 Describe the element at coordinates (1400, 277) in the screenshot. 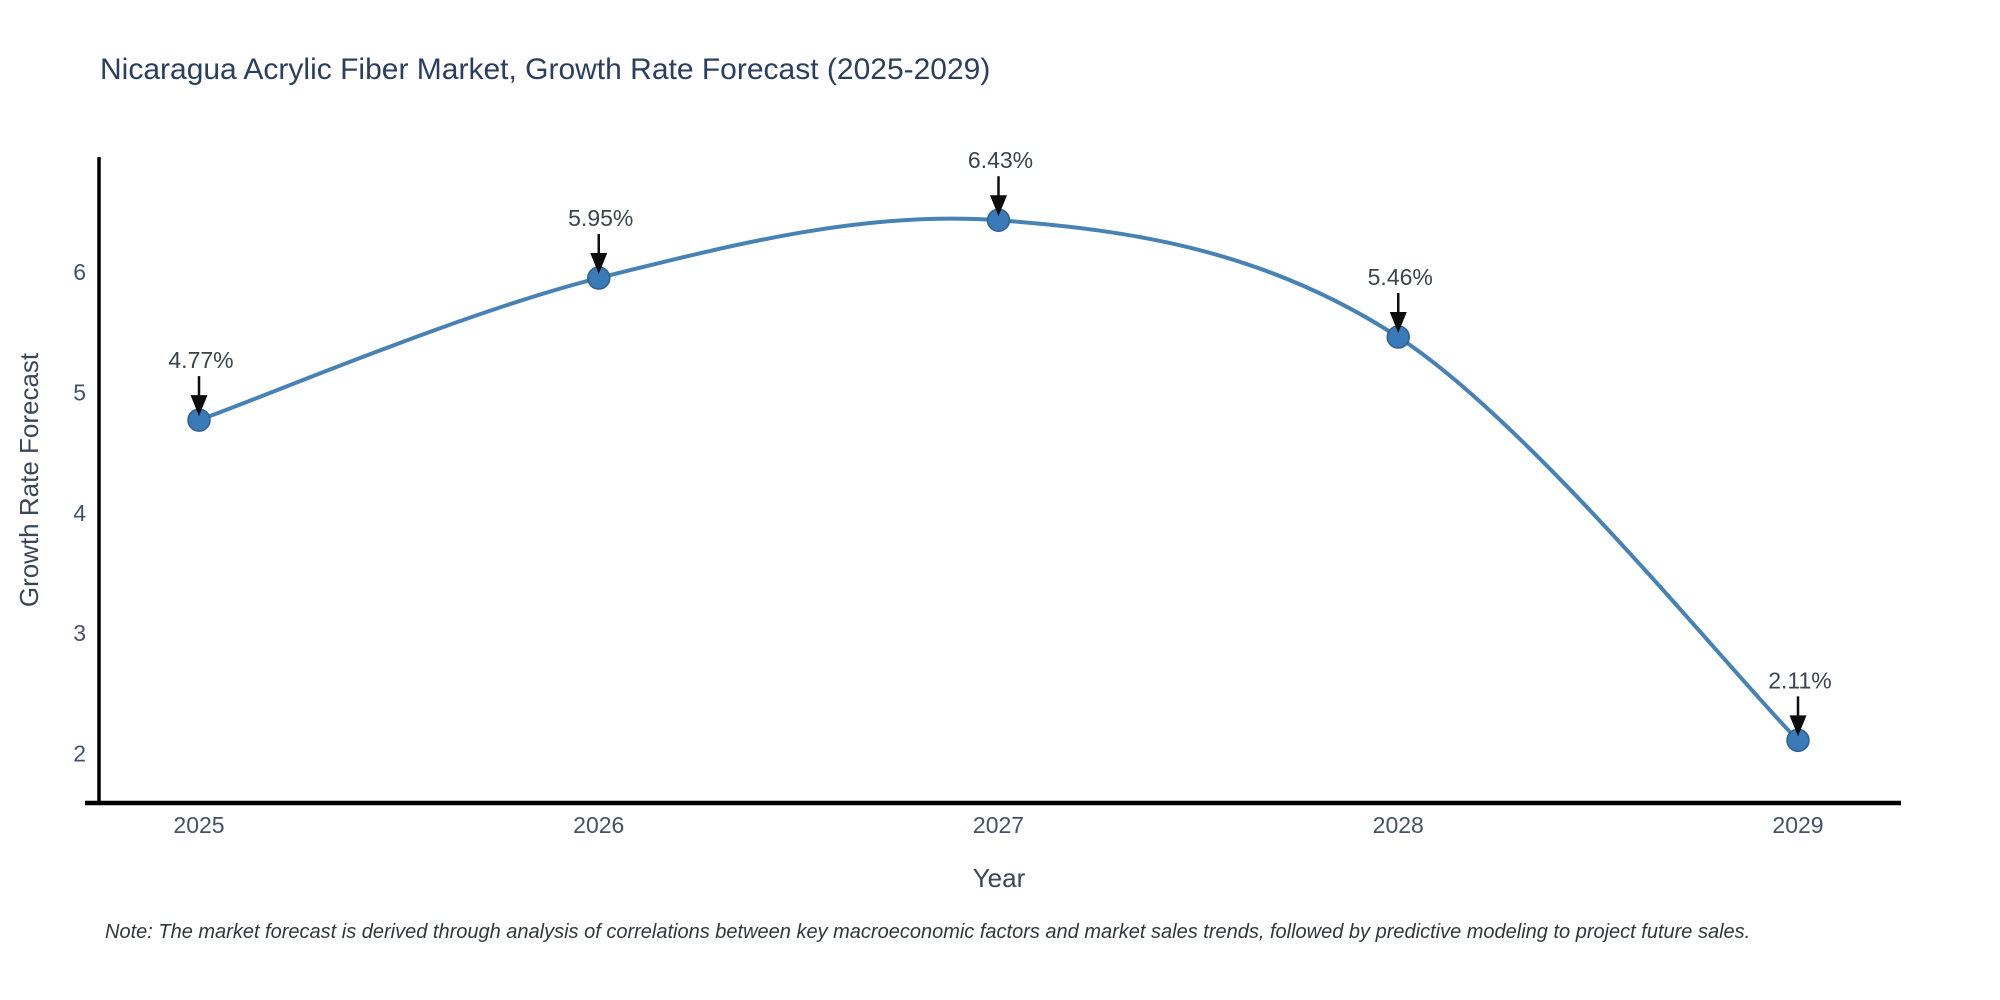

I see `annotation-label: 5.46%` at that location.